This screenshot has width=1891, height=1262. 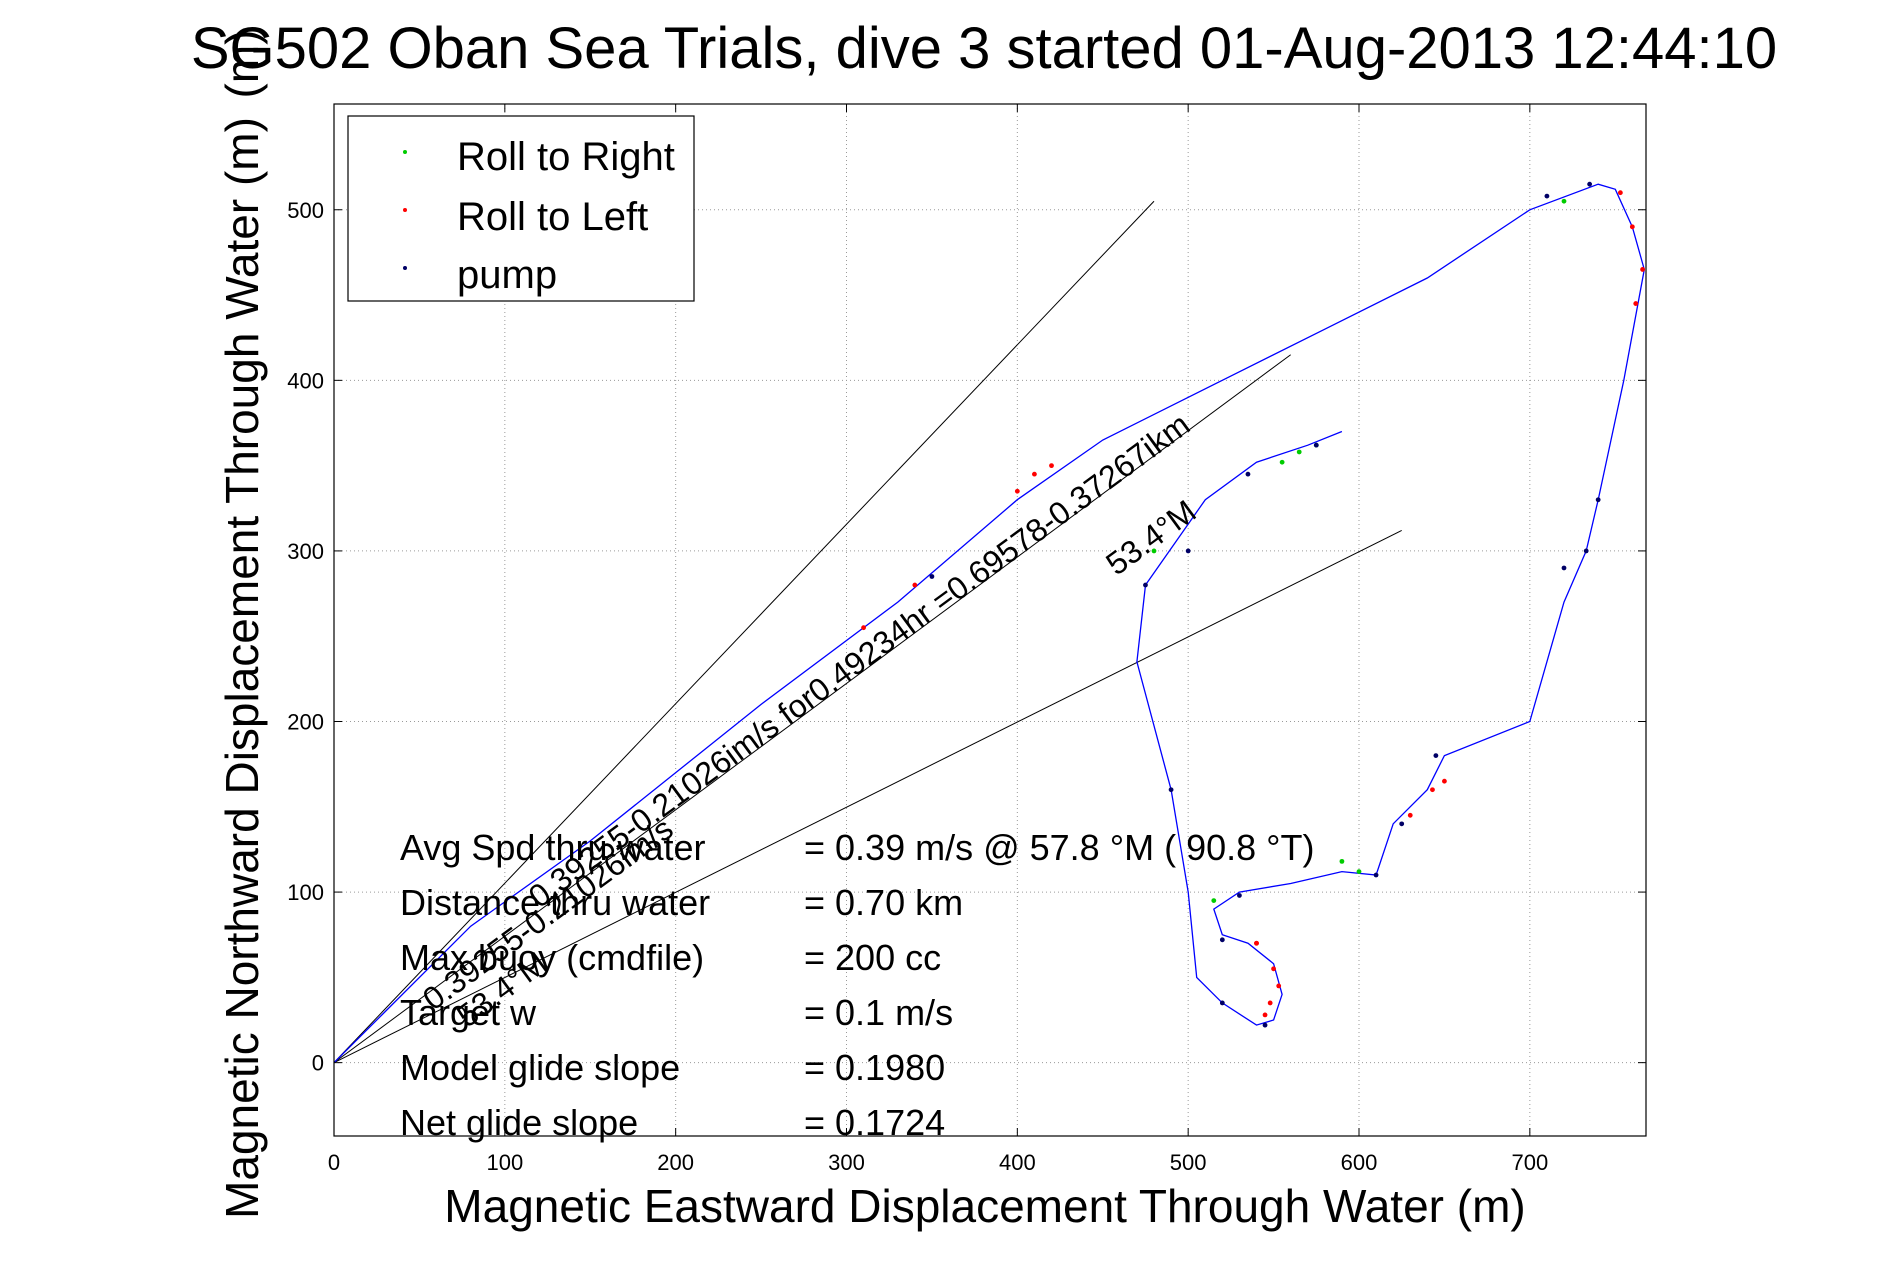 I want to click on stat-label-max-buoy: Max buoy (cmdfile), so click(x=552, y=957).